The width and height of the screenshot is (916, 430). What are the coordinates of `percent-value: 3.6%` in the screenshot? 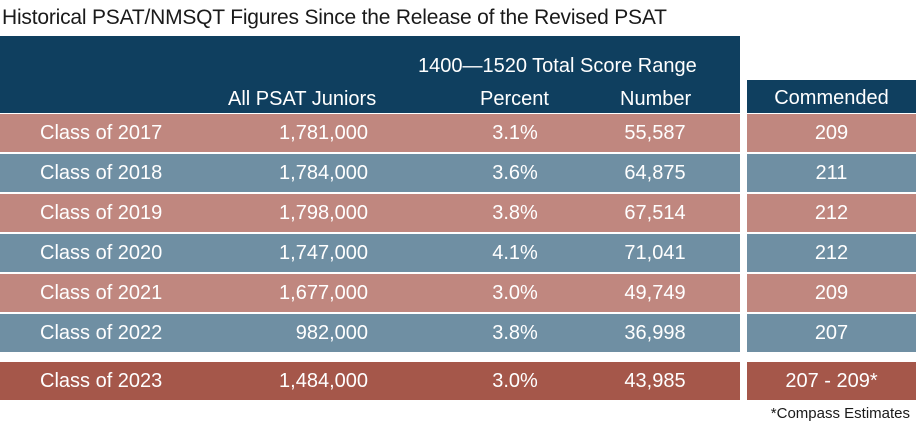 It's located at (515, 173).